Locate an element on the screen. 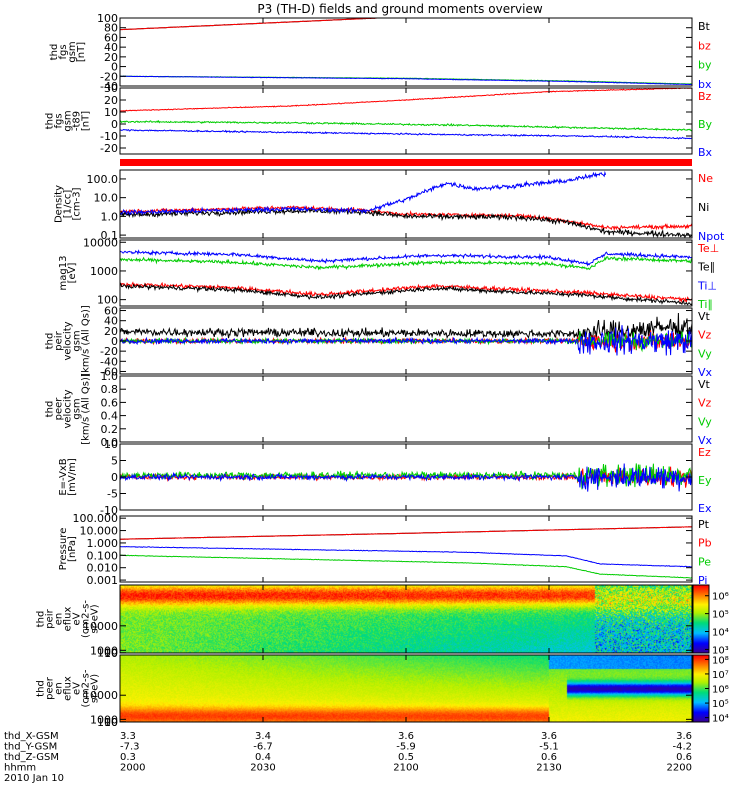 The width and height of the screenshot is (750, 800). y-axis-label: eflux is located at coordinates (68, 619).